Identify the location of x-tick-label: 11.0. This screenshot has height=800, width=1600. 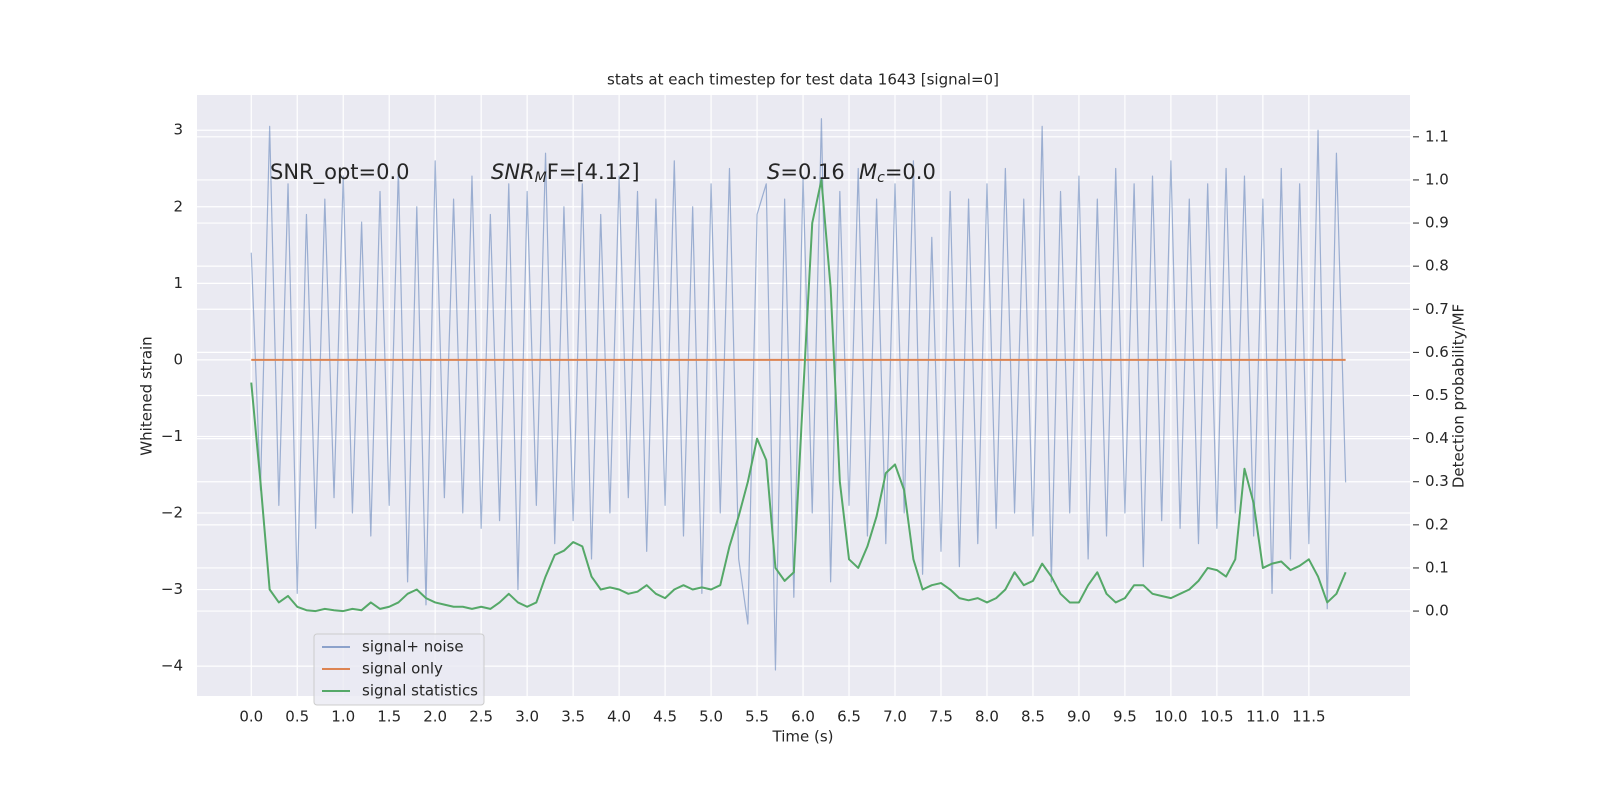
(1262, 717).